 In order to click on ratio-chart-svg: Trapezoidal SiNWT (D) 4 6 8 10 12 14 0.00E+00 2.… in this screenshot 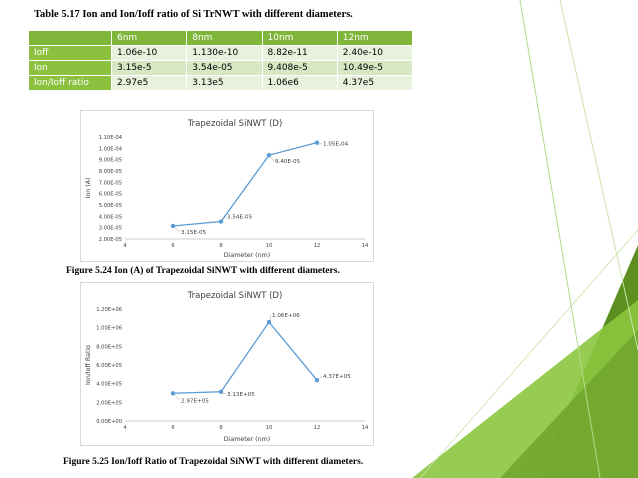, I will do `click(227, 367)`.